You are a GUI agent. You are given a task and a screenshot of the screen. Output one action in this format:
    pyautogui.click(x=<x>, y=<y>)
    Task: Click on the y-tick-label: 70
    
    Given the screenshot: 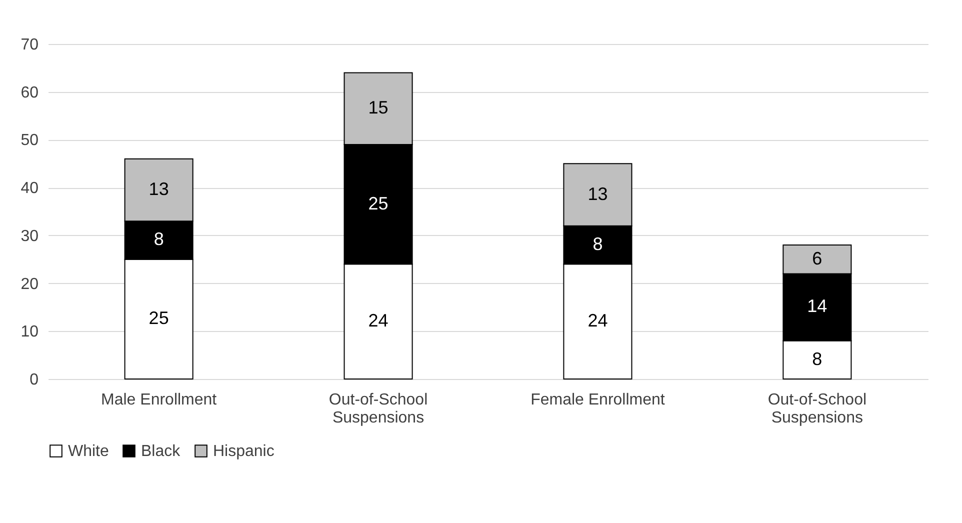 What is the action you would take?
    pyautogui.click(x=29, y=45)
    